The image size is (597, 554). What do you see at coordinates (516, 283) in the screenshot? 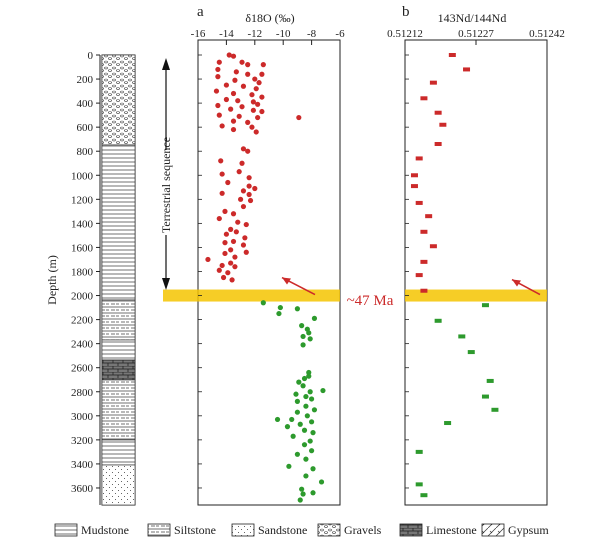
I see `boundary-arrowhead-b` at bounding box center [516, 283].